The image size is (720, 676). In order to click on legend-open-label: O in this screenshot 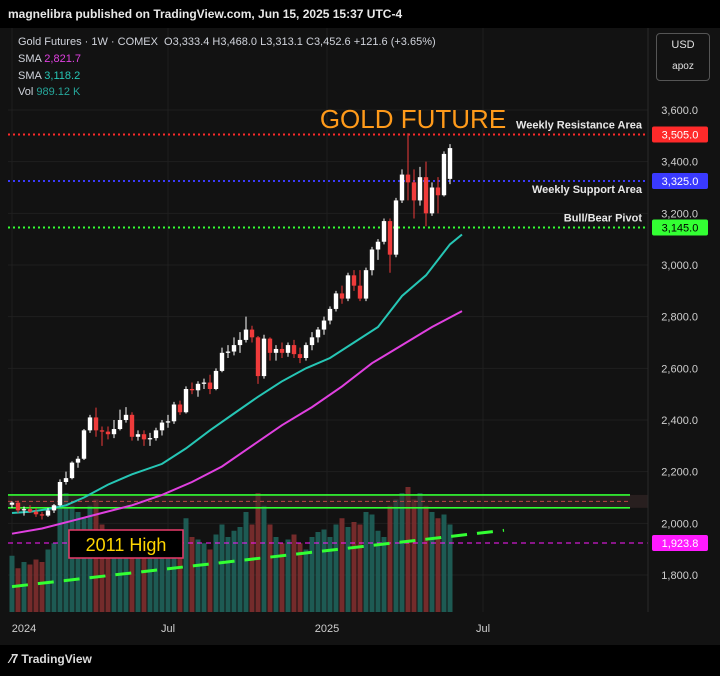, I will do `click(168, 42)`.